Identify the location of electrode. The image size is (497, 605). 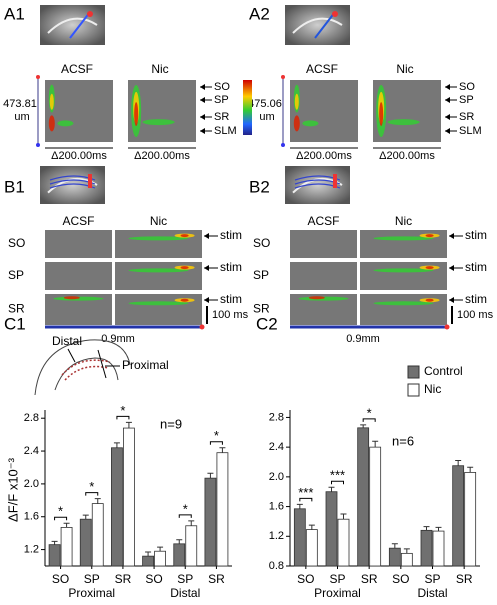
(80, 25).